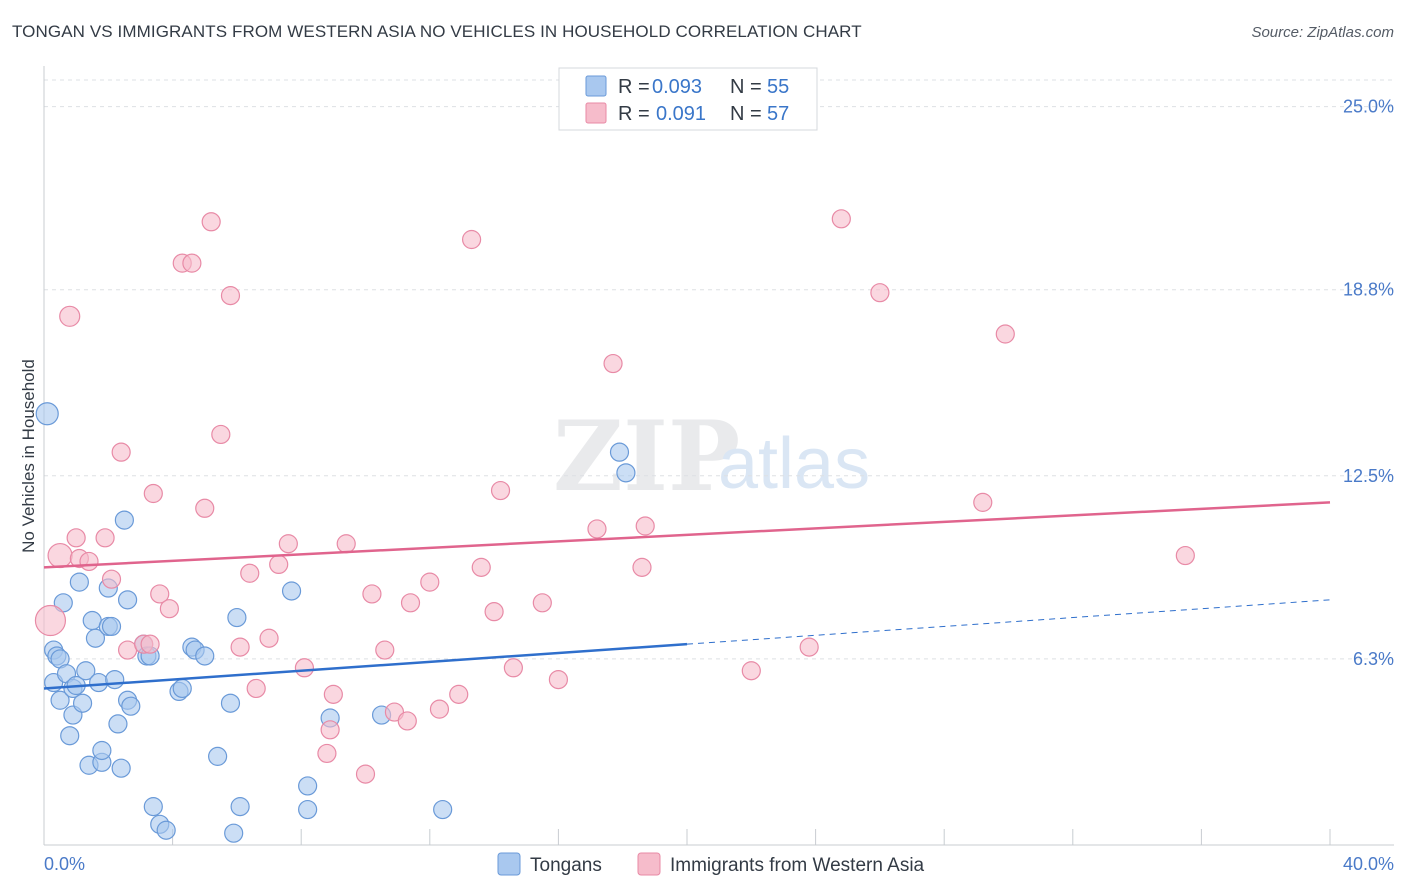 The image size is (1406, 892). What do you see at coordinates (681, 114) in the screenshot?
I see `legend-r-value: 0.091` at bounding box center [681, 114].